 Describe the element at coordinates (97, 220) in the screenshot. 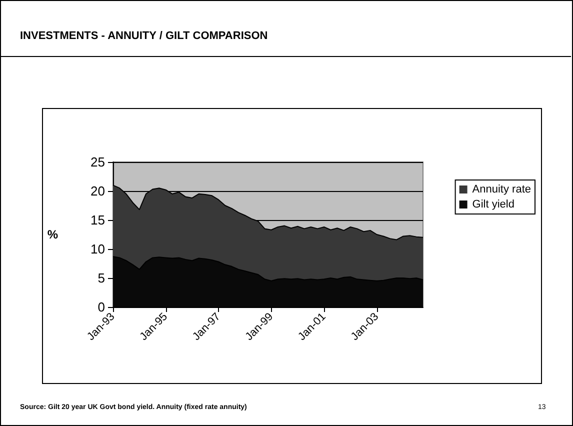

I see `y-tick-label: 15` at that location.